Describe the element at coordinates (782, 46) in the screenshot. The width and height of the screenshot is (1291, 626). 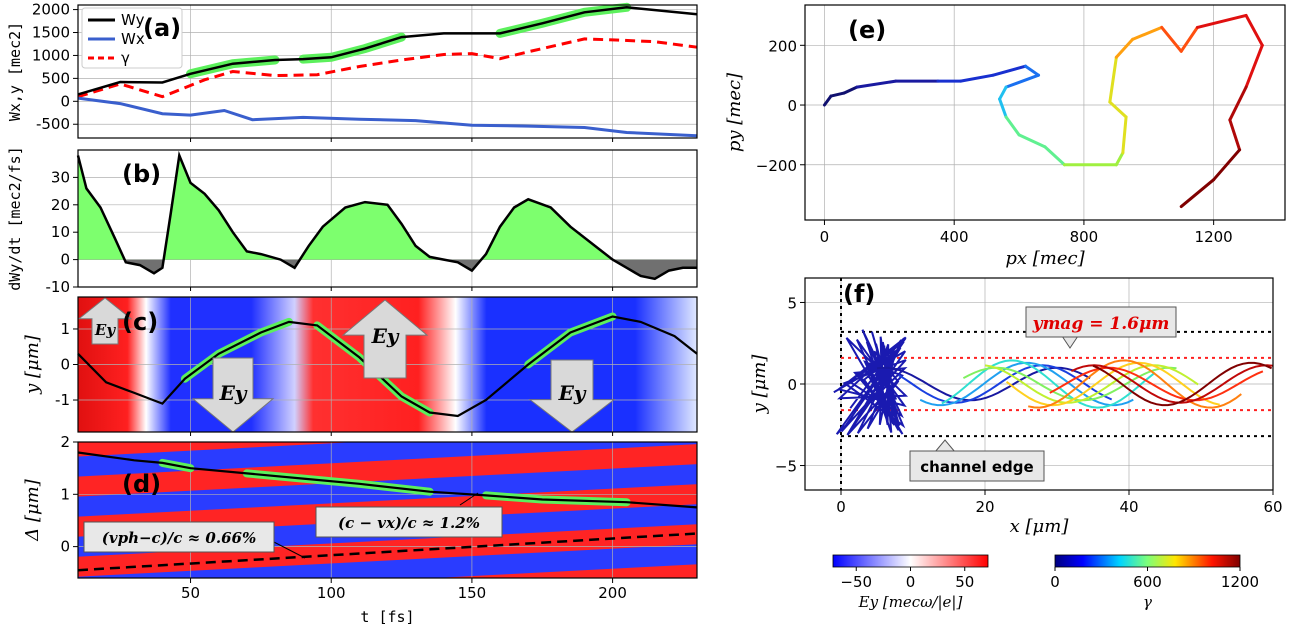
I see `y-tick-label: 200` at that location.